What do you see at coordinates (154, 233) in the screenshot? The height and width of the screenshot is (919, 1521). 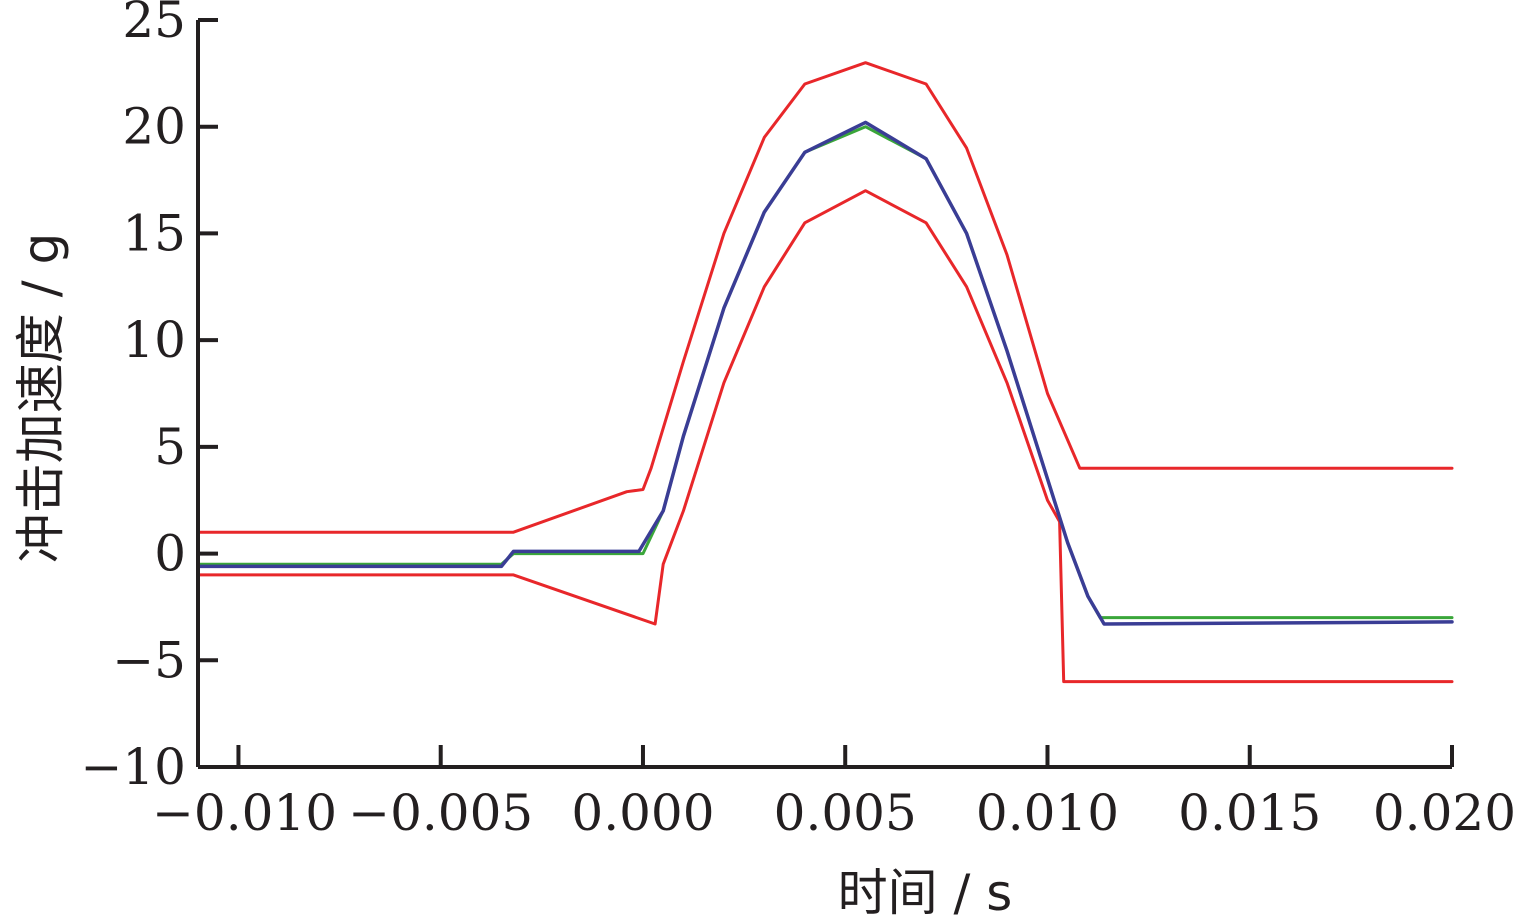 I see `y-tick-label: 15` at bounding box center [154, 233].